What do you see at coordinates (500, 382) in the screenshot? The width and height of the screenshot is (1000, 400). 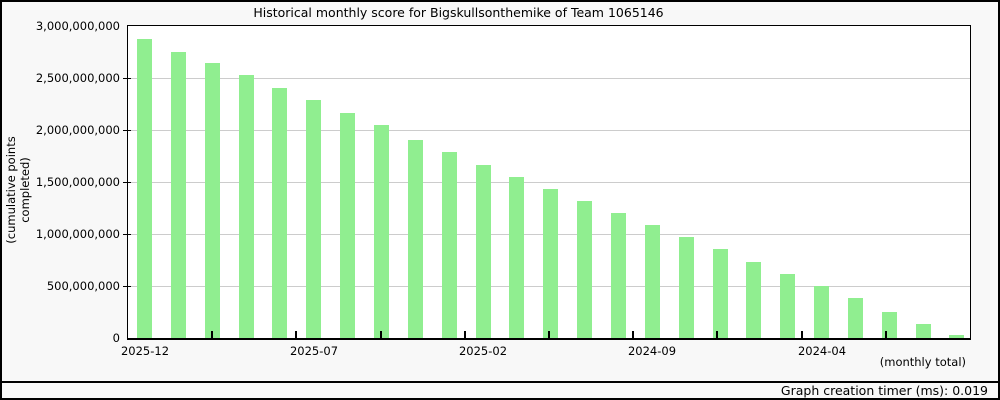 I see `footer-separator-line` at bounding box center [500, 382].